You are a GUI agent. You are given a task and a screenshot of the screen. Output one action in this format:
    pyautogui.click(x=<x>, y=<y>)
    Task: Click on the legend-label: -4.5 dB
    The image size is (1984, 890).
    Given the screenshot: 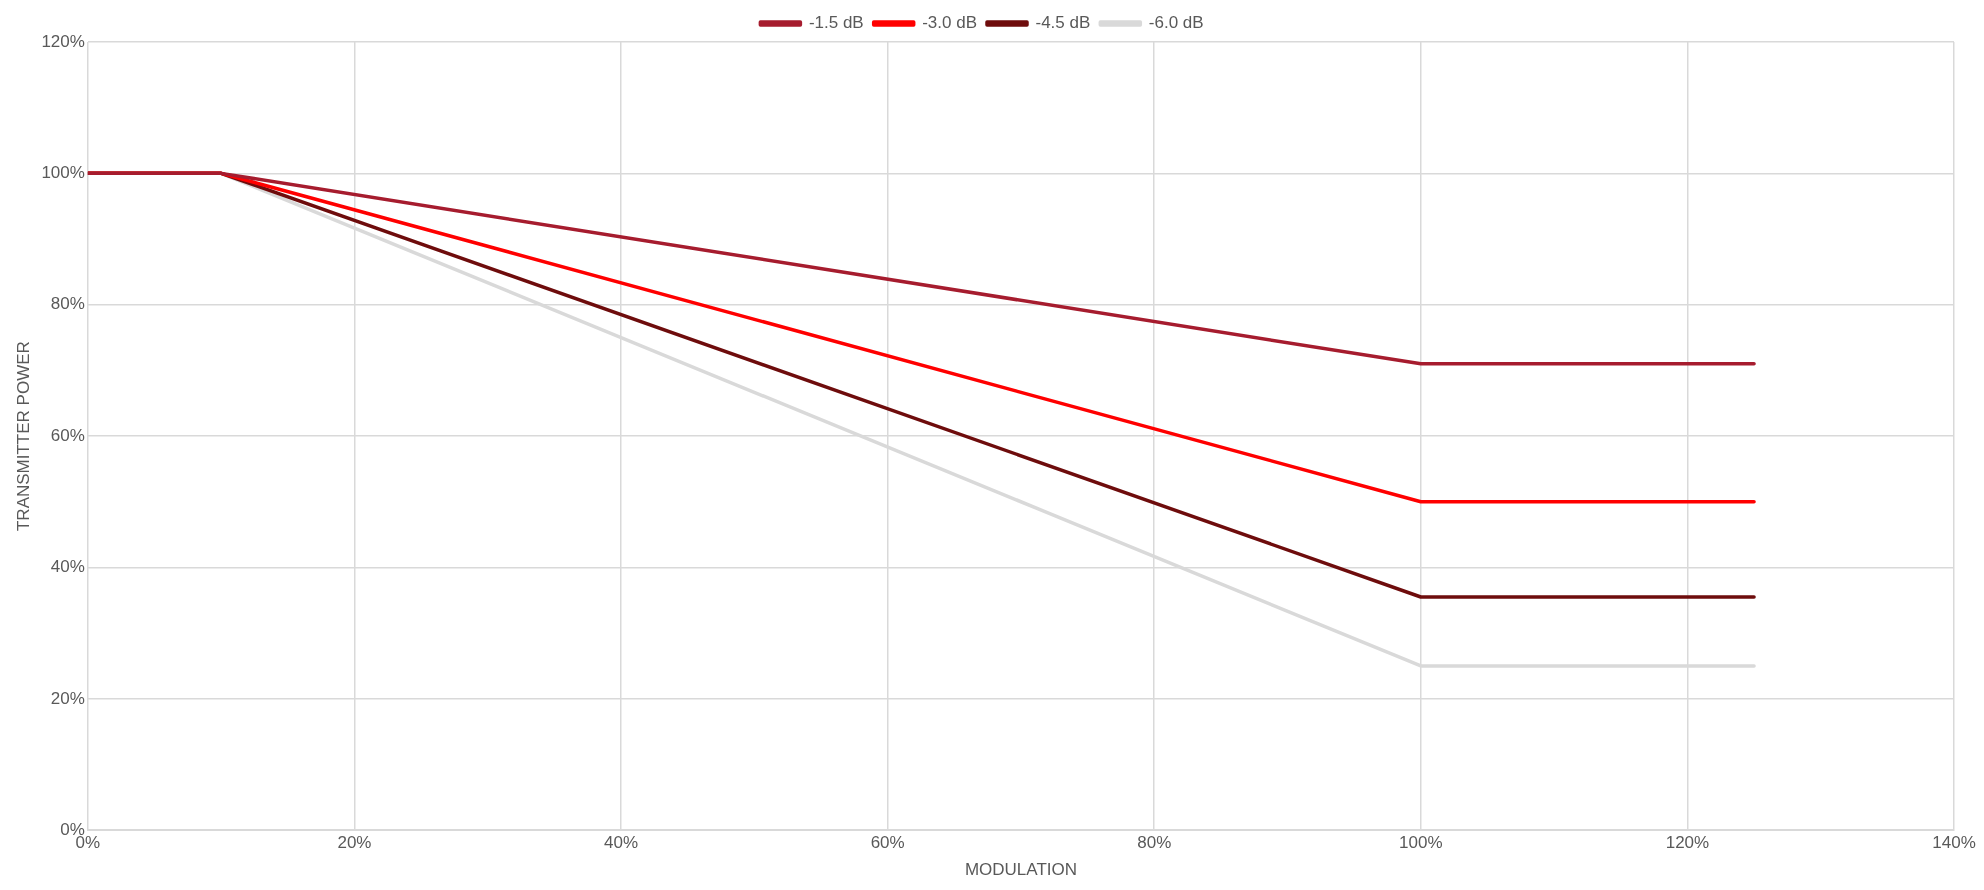 What is the action you would take?
    pyautogui.click(x=1063, y=23)
    